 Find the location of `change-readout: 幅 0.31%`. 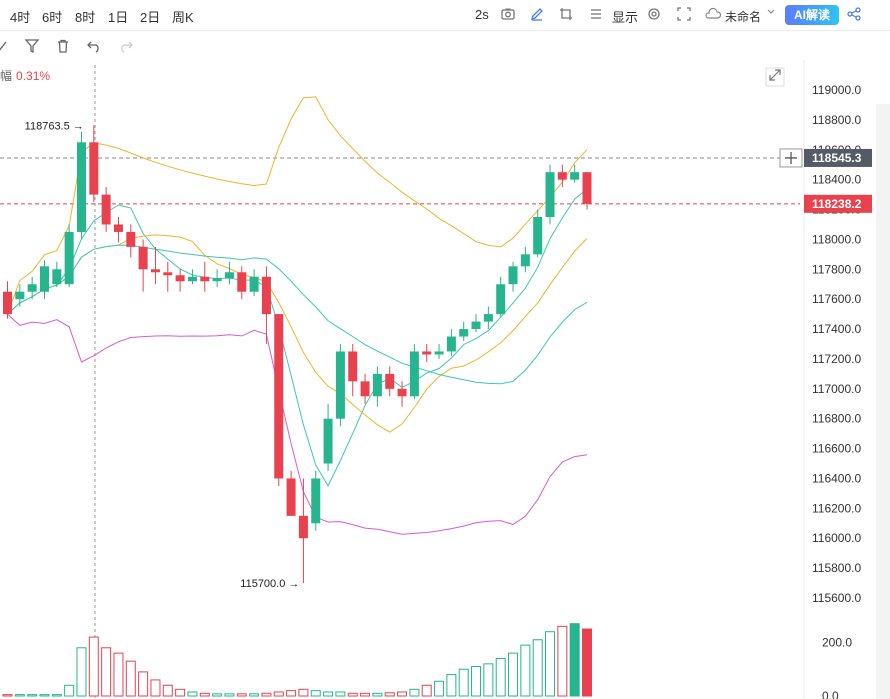

change-readout: 幅 0.31% is located at coordinates (25, 75).